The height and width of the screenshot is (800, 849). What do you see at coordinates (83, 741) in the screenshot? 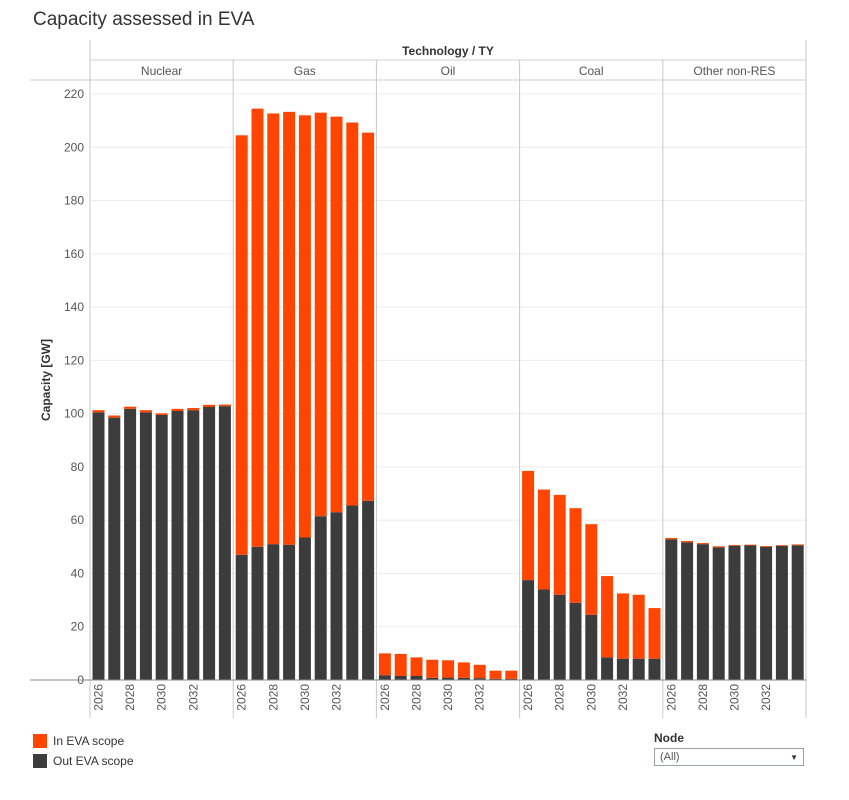
I see `legend-item-in-scope: In EVA scope` at bounding box center [83, 741].